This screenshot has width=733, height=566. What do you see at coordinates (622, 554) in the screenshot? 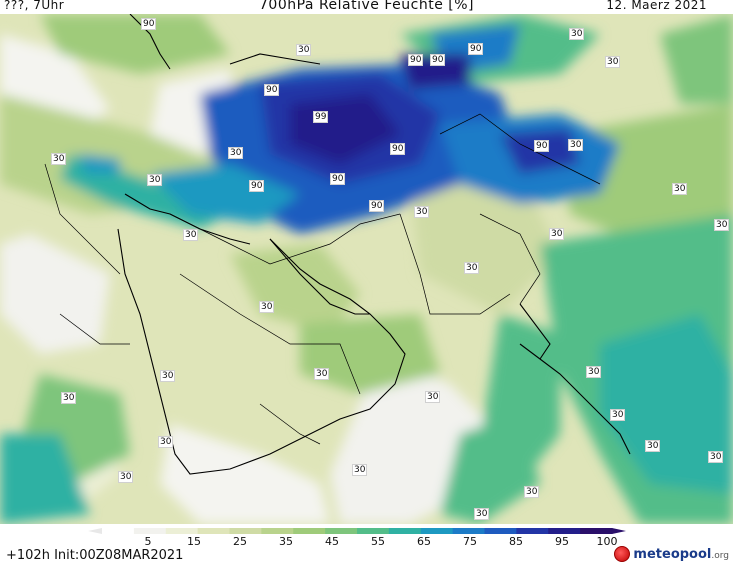
I see `globe-icon` at bounding box center [622, 554].